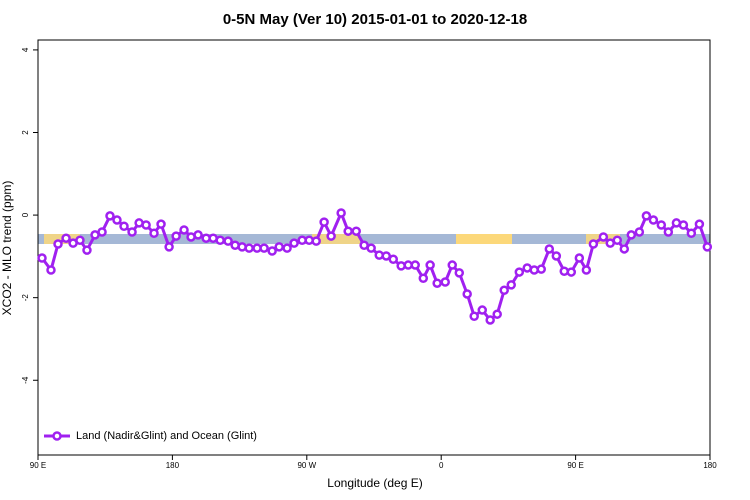  What do you see at coordinates (25, 49) in the screenshot?
I see `y-tick-label: 4` at bounding box center [25, 49].